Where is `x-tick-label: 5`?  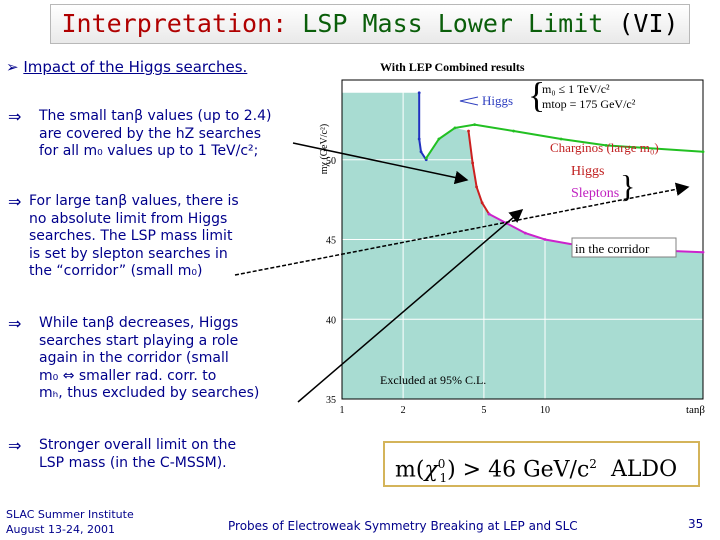 x-tick-label: 5 is located at coordinates (483, 410).